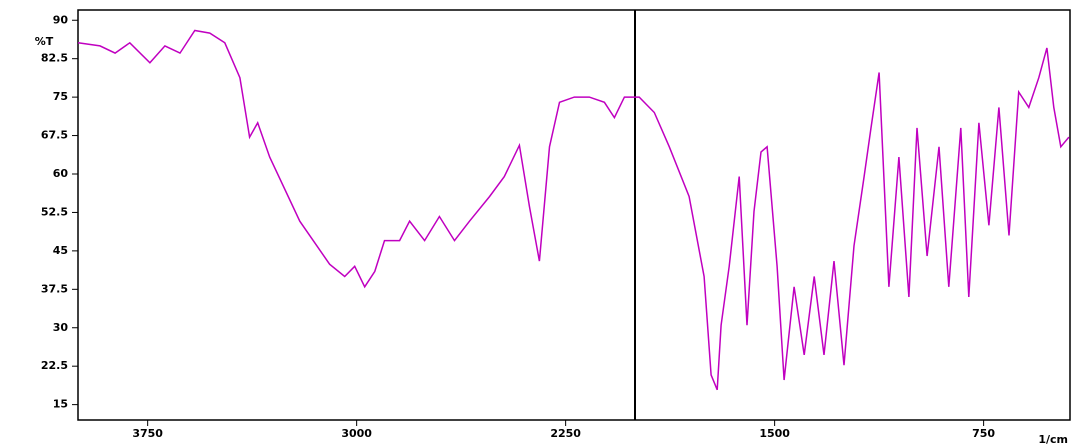 The image size is (1071, 448). Describe the element at coordinates (356, 433) in the screenshot. I see `x-tick-label: 3000` at that location.